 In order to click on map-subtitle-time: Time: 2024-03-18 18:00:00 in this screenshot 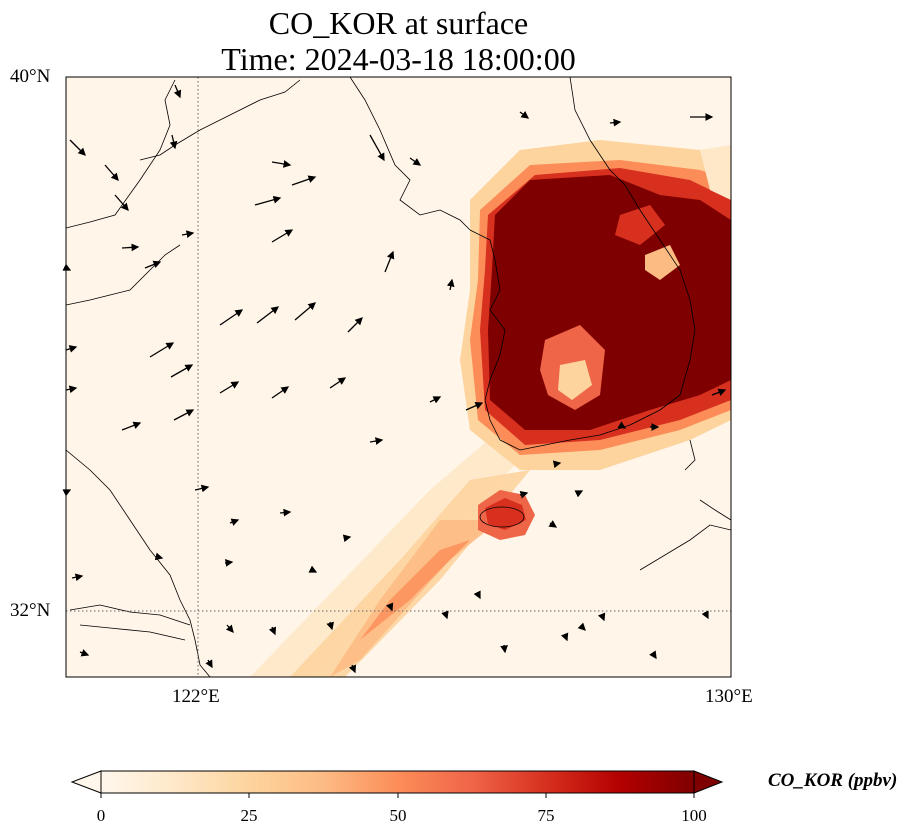, I will do `click(398, 59)`.